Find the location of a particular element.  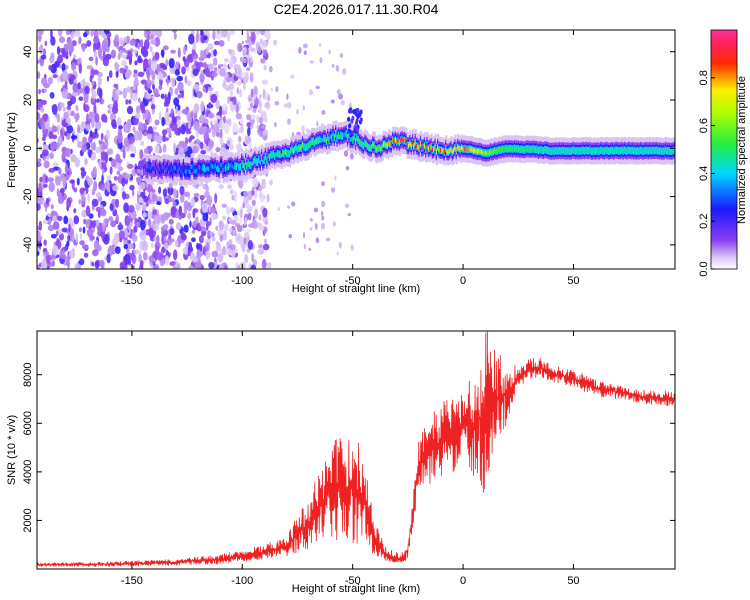

colorbar-tick-label: 0.4 is located at coordinates (704, 173).